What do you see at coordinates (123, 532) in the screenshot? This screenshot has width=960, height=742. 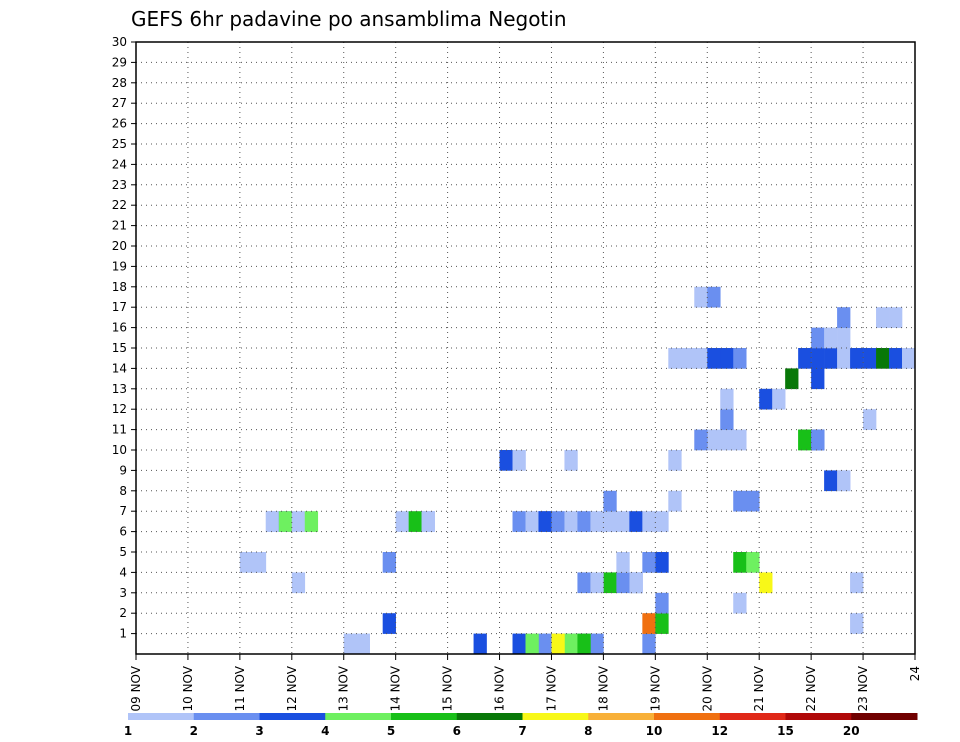 I see `y-tick-label: 6` at bounding box center [123, 532].